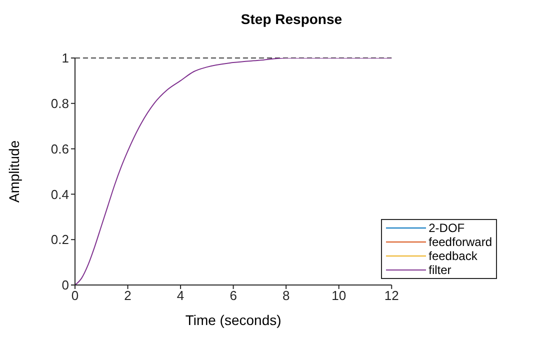 This screenshot has height=337, width=560. What do you see at coordinates (59, 148) in the screenshot?
I see `y-tick-label: 0.6` at bounding box center [59, 148].